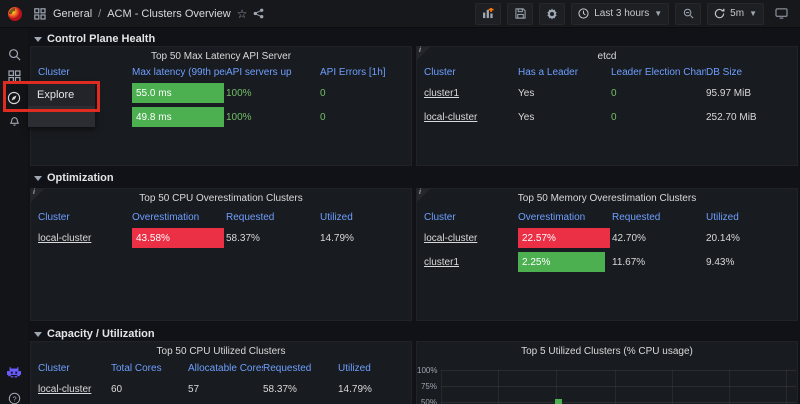 This screenshot has width=800, height=404. What do you see at coordinates (221, 351) in the screenshot?
I see `panel-title: Top 50 CPU Utilized Clusters` at bounding box center [221, 351].